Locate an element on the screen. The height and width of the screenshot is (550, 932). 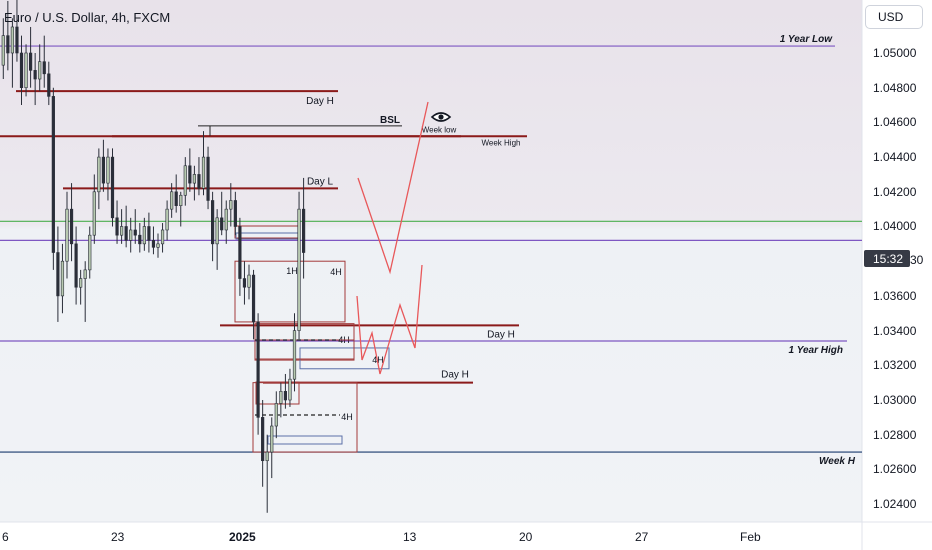
time-tick-label: 23 is located at coordinates (118, 537).